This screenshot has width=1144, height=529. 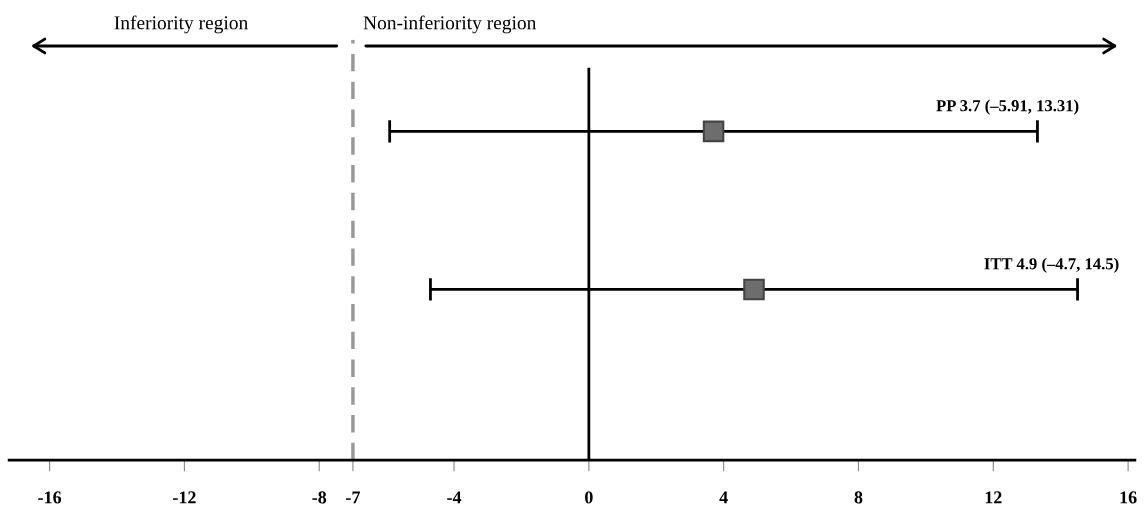 What do you see at coordinates (1051, 265) in the screenshot?
I see `annotation: ITT 4.9 (–4.7, 14.5)` at bounding box center [1051, 265].